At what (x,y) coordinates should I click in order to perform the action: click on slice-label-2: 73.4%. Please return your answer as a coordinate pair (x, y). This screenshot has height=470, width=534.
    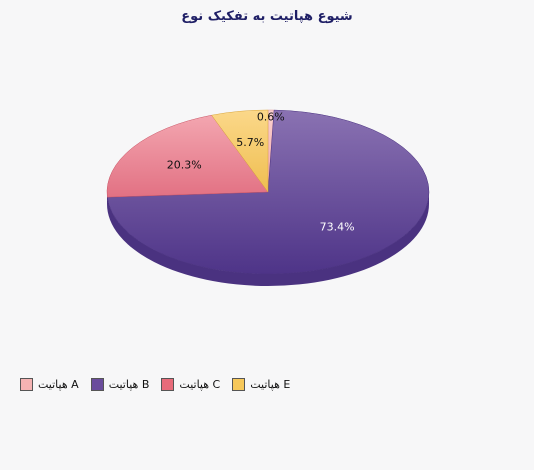
    Looking at the image, I should click on (337, 226).